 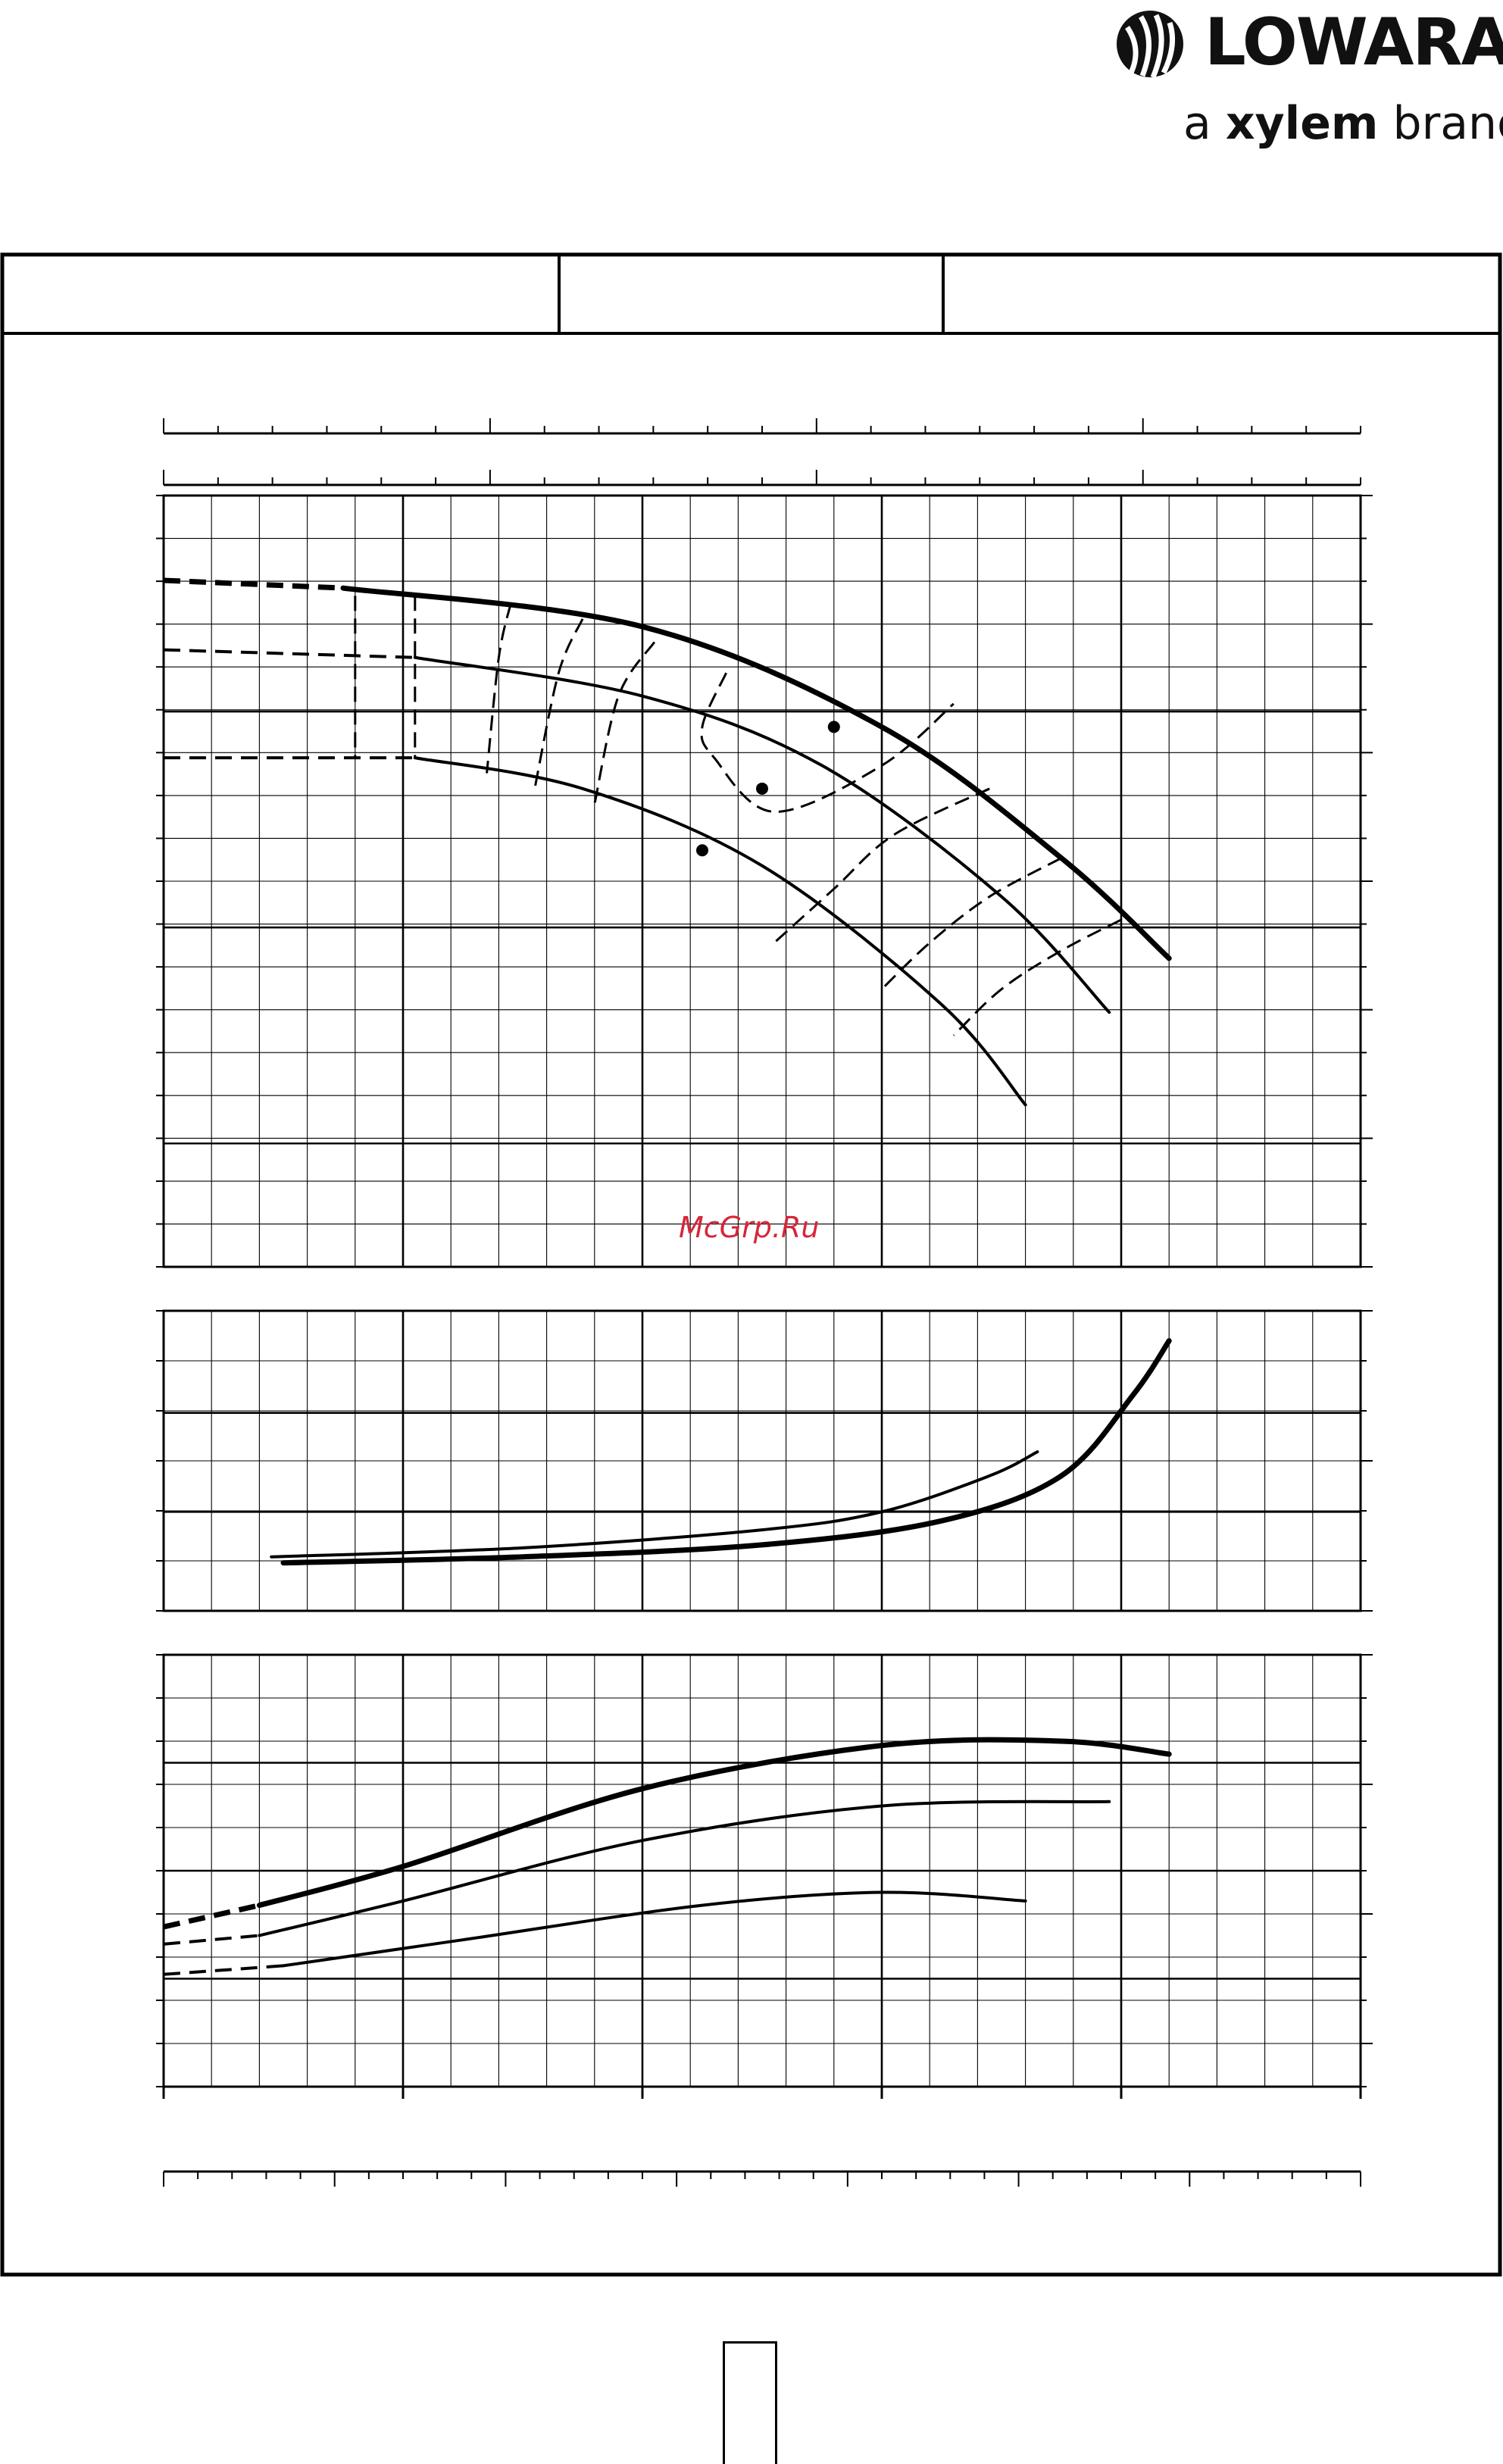 I want to click on bottom-ruler, so click(x=762, y=2178).